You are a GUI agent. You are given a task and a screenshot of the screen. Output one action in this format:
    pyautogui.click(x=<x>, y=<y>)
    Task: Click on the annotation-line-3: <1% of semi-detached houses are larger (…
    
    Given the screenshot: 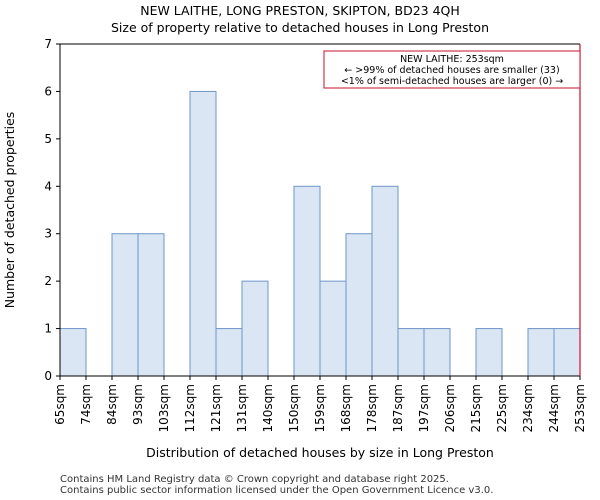 What is the action you would take?
    pyautogui.click(x=452, y=81)
    